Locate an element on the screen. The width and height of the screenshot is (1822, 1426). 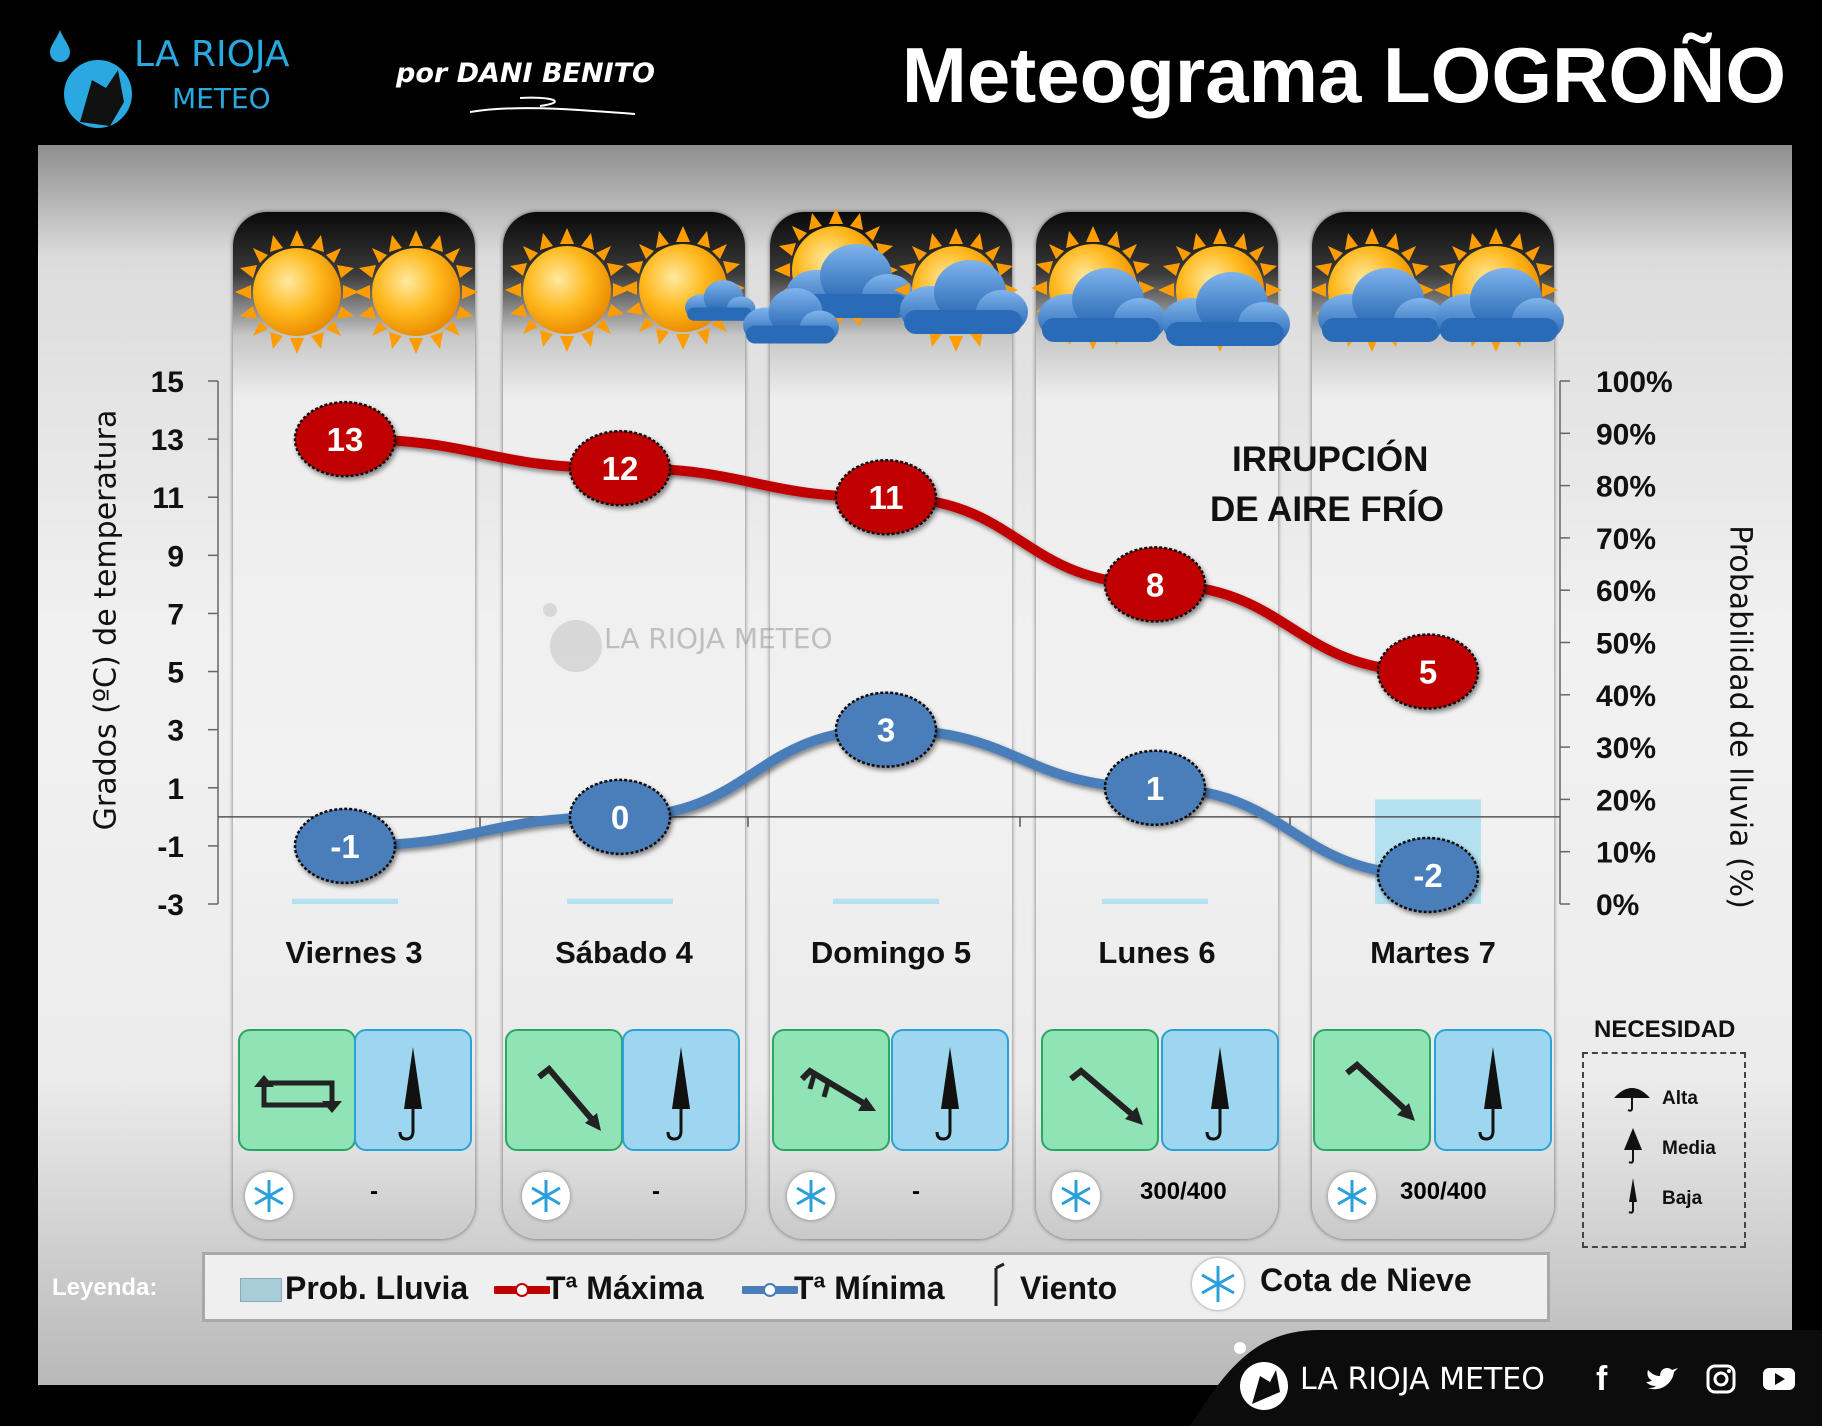
y-tick-label: 7 is located at coordinates (175, 614).